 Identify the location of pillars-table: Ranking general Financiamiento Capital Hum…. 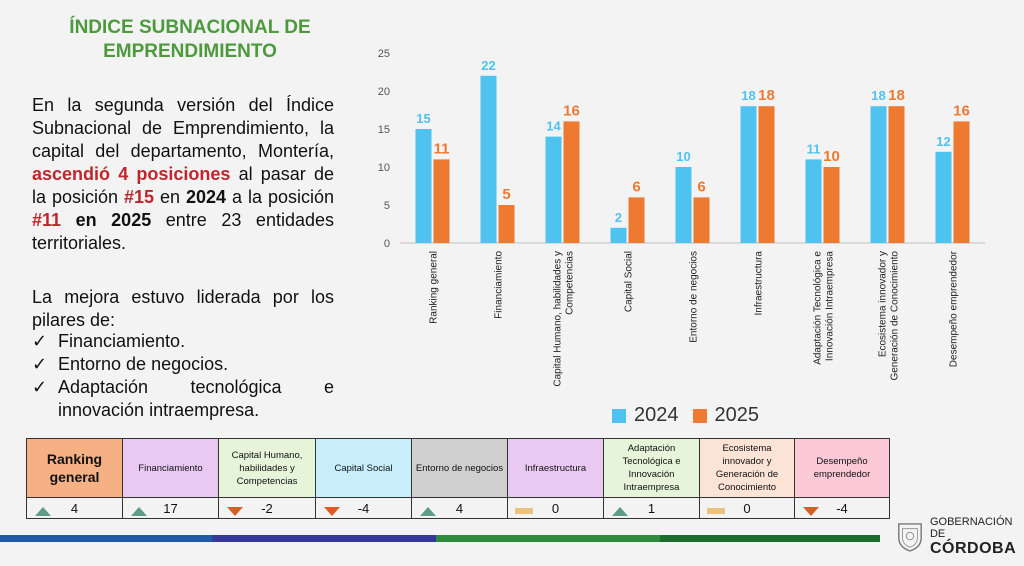
(458, 478).